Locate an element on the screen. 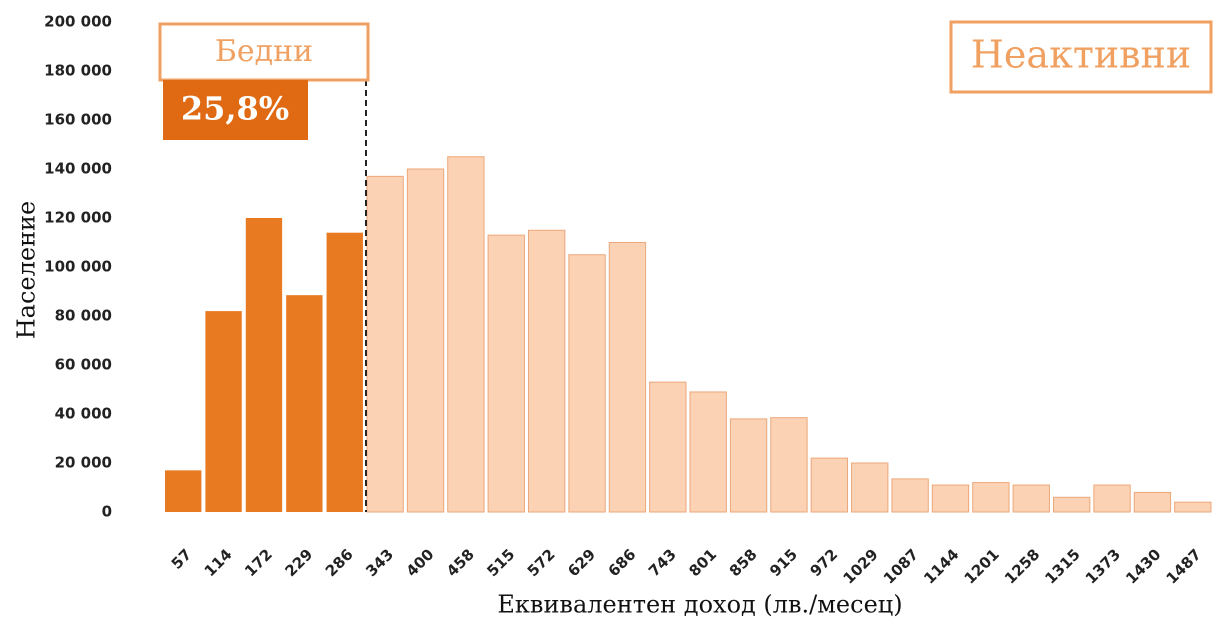 The width and height of the screenshot is (1213, 643). x-tick-label: 1087 is located at coordinates (901, 566).